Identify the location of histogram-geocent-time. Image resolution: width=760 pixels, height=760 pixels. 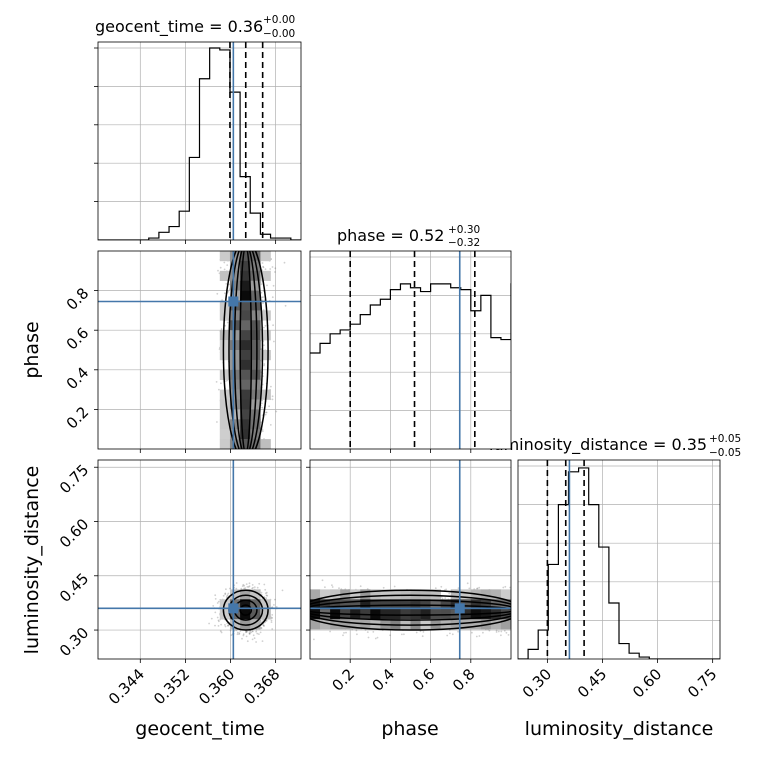
(199, 141).